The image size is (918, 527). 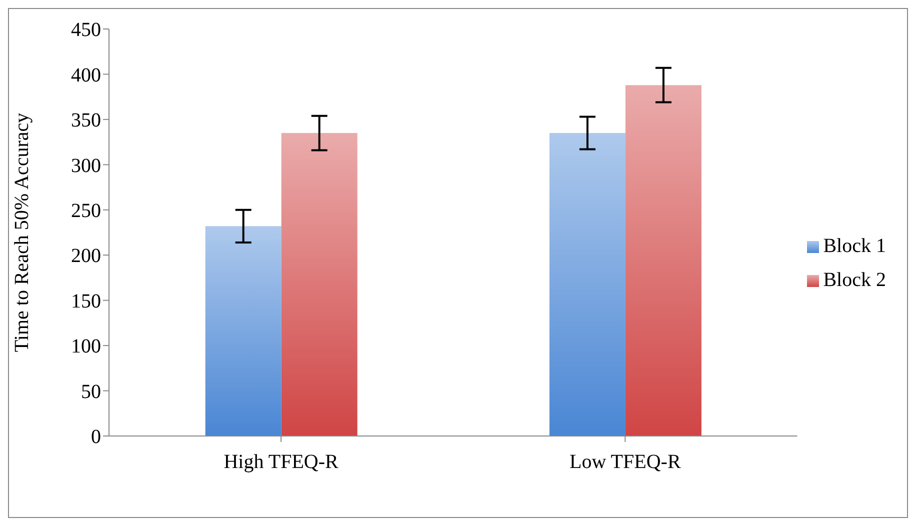 What do you see at coordinates (86, 256) in the screenshot?
I see `y-tick-label: 200` at bounding box center [86, 256].